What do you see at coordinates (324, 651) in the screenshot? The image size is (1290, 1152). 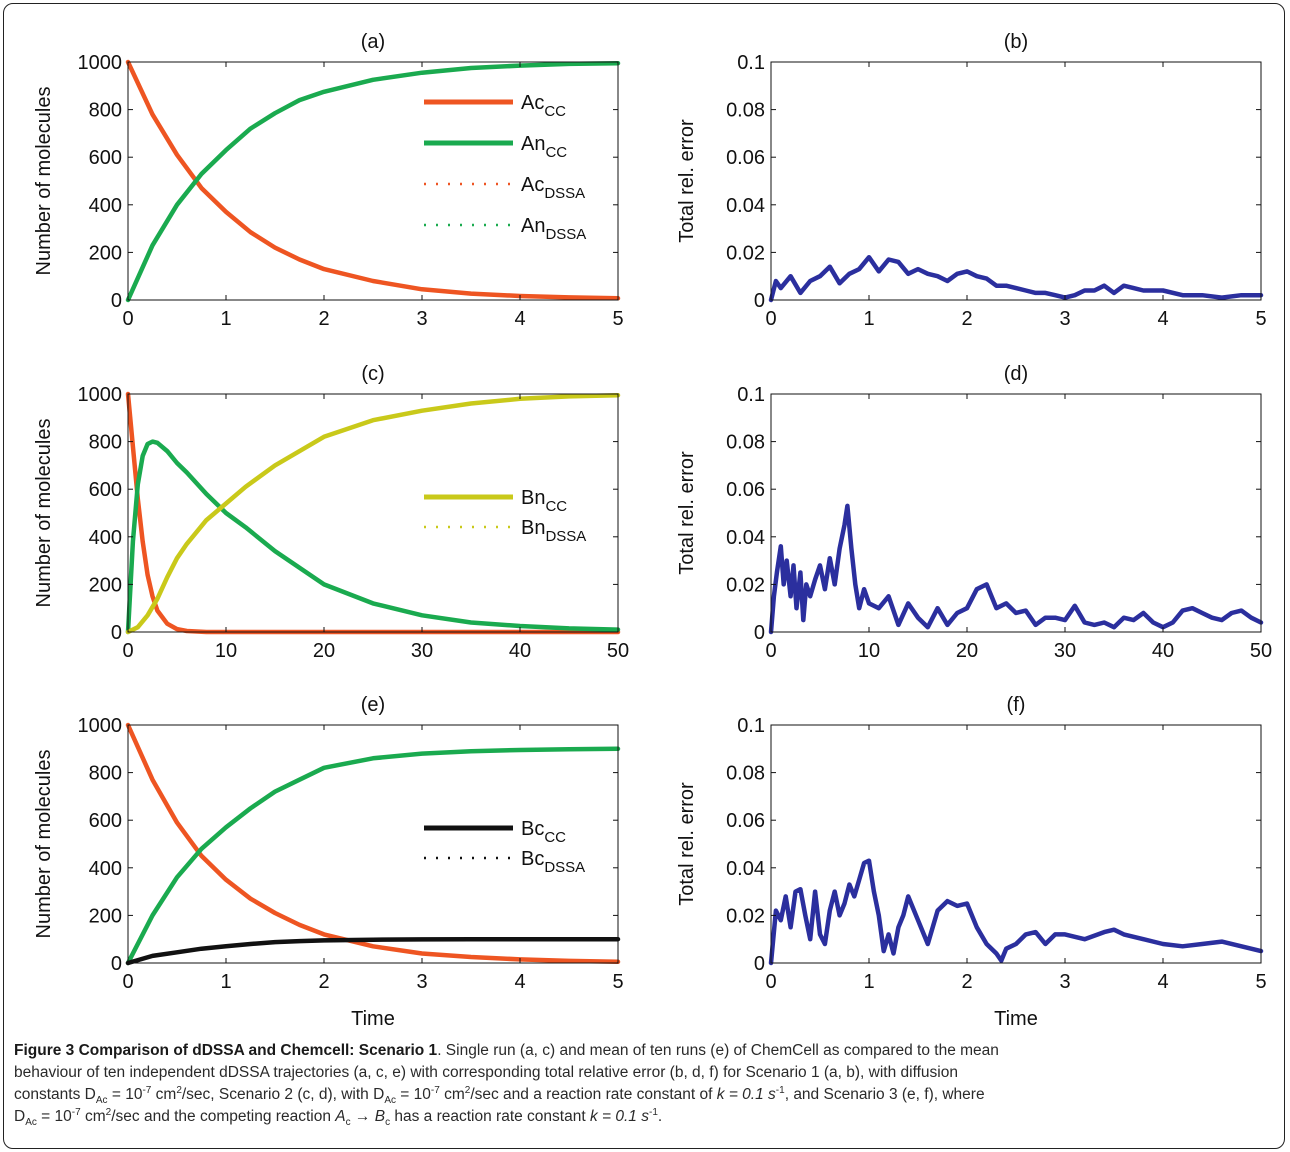 I see `panel-c-xtick-label: 20` at bounding box center [324, 651].